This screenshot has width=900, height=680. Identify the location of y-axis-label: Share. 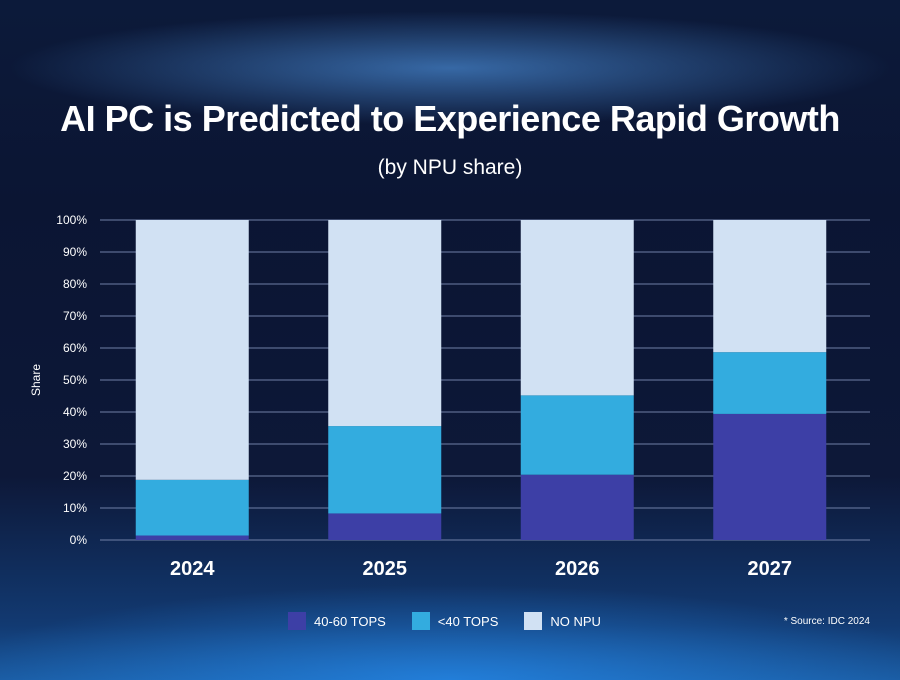
(36, 380).